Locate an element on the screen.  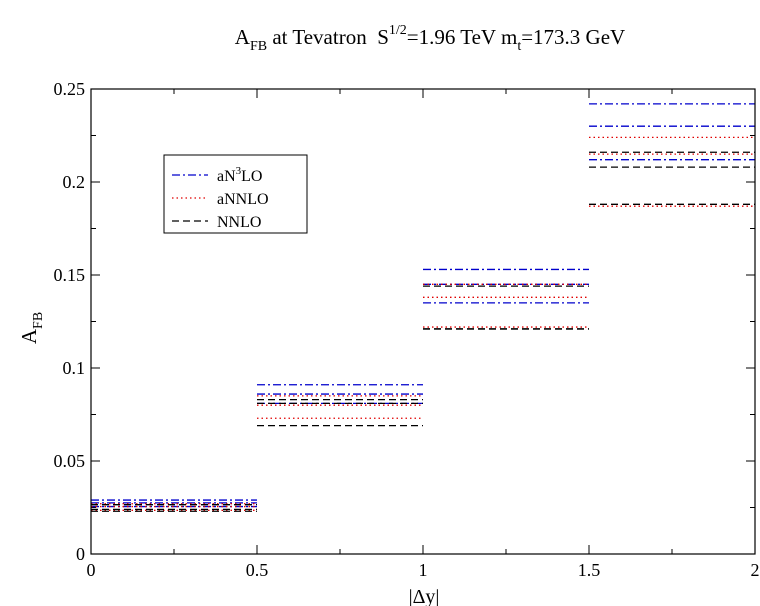
y-axis-label: AFB is located at coordinates (31, 328).